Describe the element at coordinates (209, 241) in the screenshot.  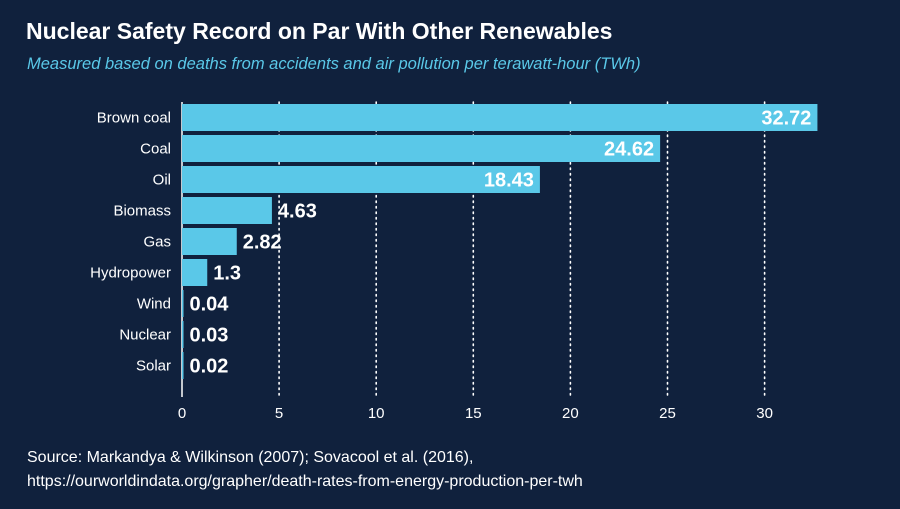
I see `bar-gas` at that location.